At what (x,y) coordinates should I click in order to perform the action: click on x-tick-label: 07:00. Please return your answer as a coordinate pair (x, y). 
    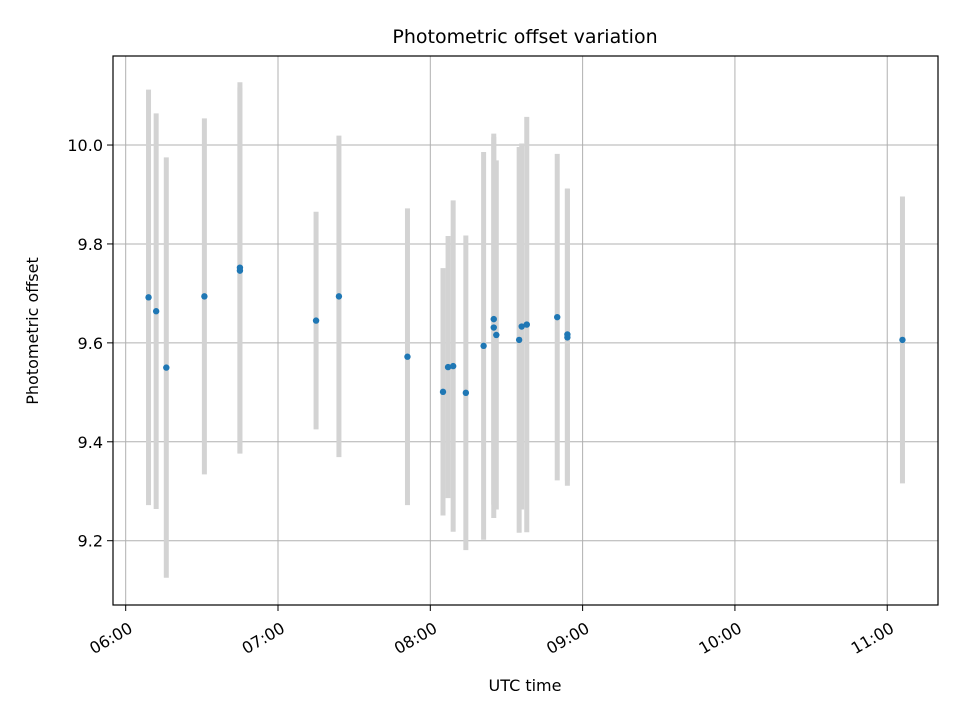
    Looking at the image, I should click on (263, 638).